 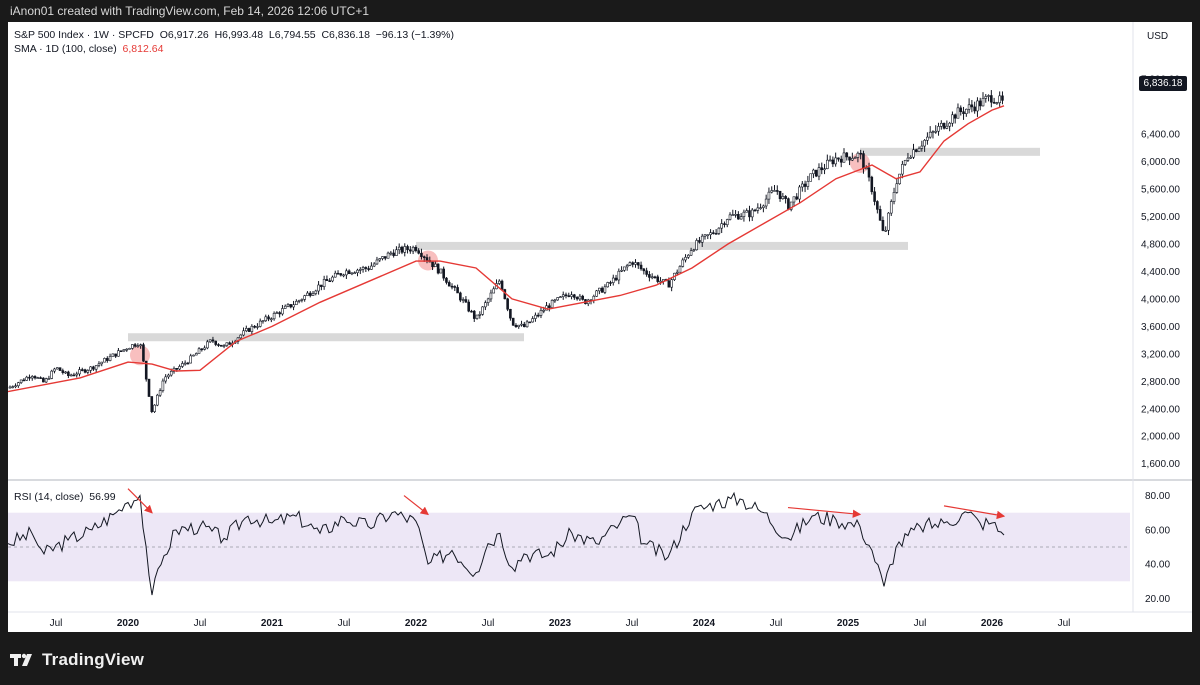 What do you see at coordinates (1160, 244) in the screenshot?
I see `price-tick-label: 4,800.00` at bounding box center [1160, 244].